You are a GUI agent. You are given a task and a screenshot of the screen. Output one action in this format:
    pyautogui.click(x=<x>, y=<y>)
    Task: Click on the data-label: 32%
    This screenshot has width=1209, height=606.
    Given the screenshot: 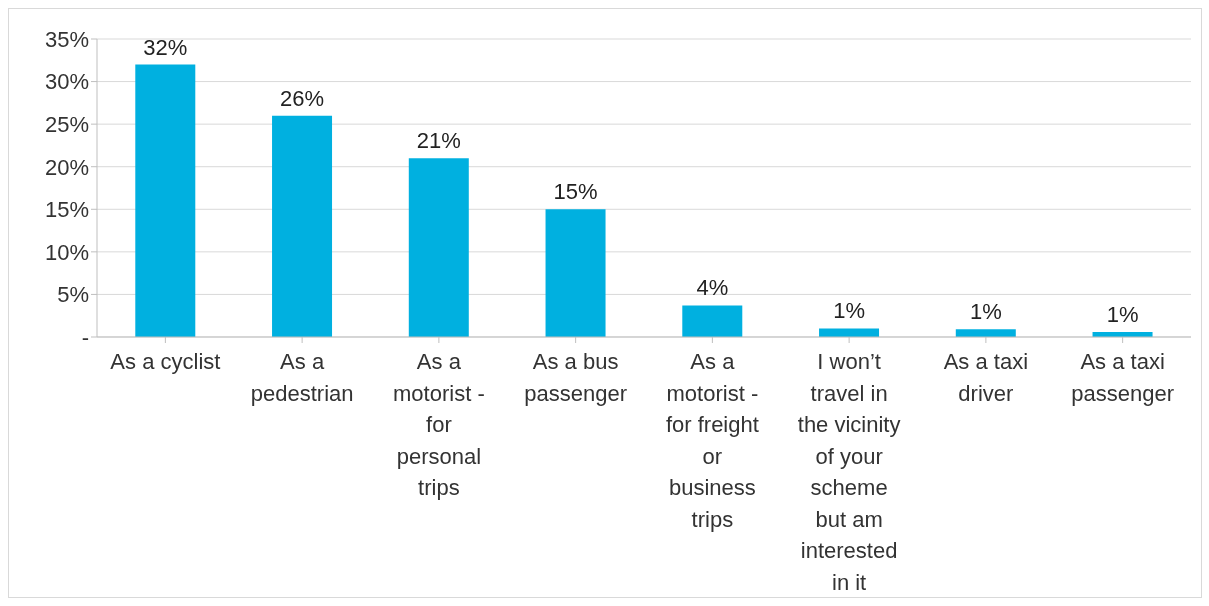 What is the action you would take?
    pyautogui.click(x=165, y=47)
    